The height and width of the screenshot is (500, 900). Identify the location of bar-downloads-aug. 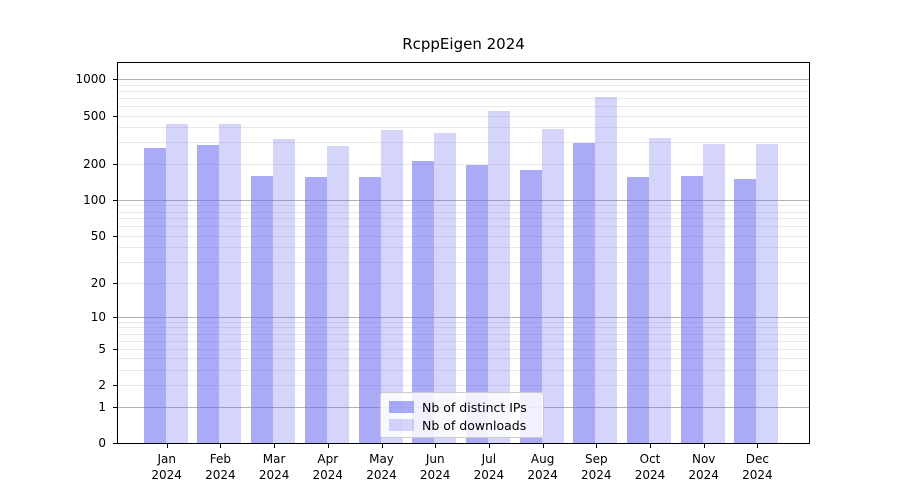
(552, 285).